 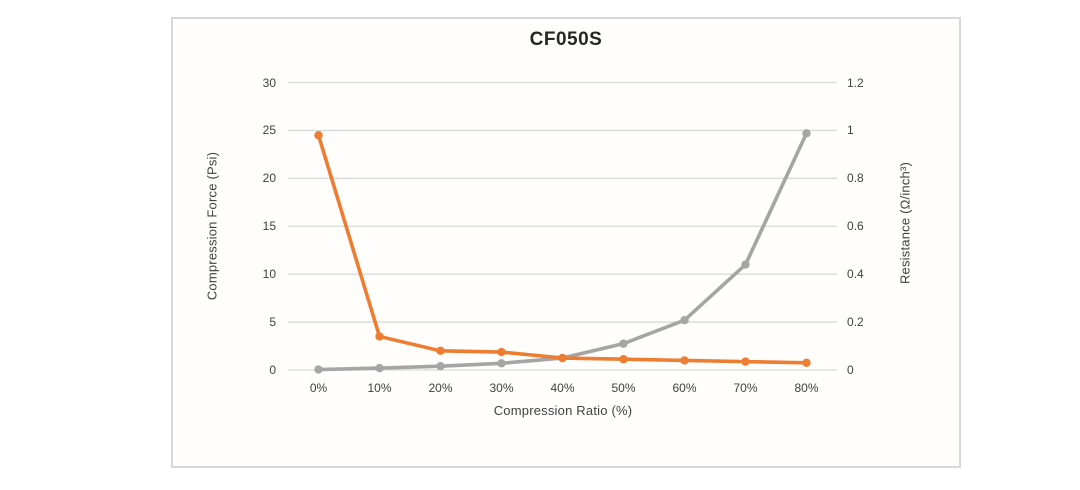 I want to click on y-right-tick-label: 0.6, so click(x=855, y=226).